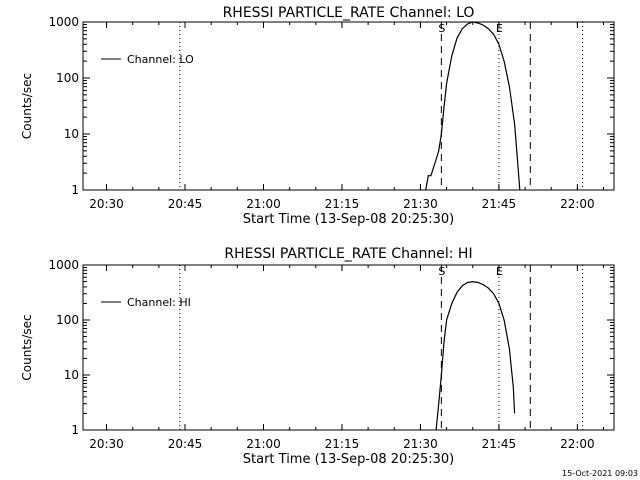 This screenshot has height=480, width=640. Describe the element at coordinates (600, 473) in the screenshot. I see `footer-timestamp: 15-Oct-2021 09:03` at that location.